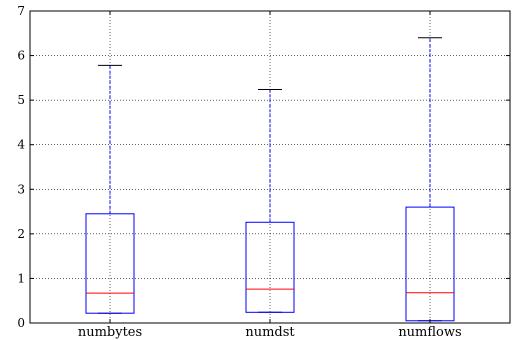 Image resolution: width=515 pixels, height=340 pixels. I want to click on y-tick-label: 2, so click(21, 234).